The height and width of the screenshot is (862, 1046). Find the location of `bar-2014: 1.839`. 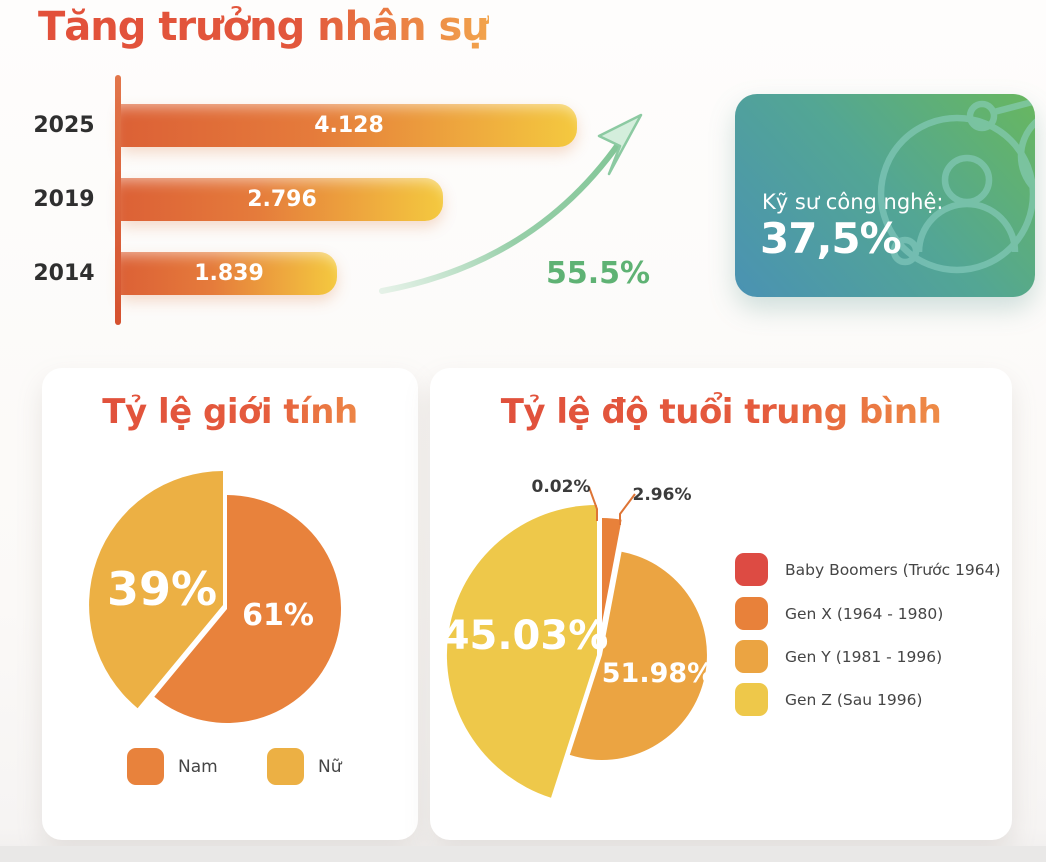

bar-2014: 1.839 is located at coordinates (229, 273).